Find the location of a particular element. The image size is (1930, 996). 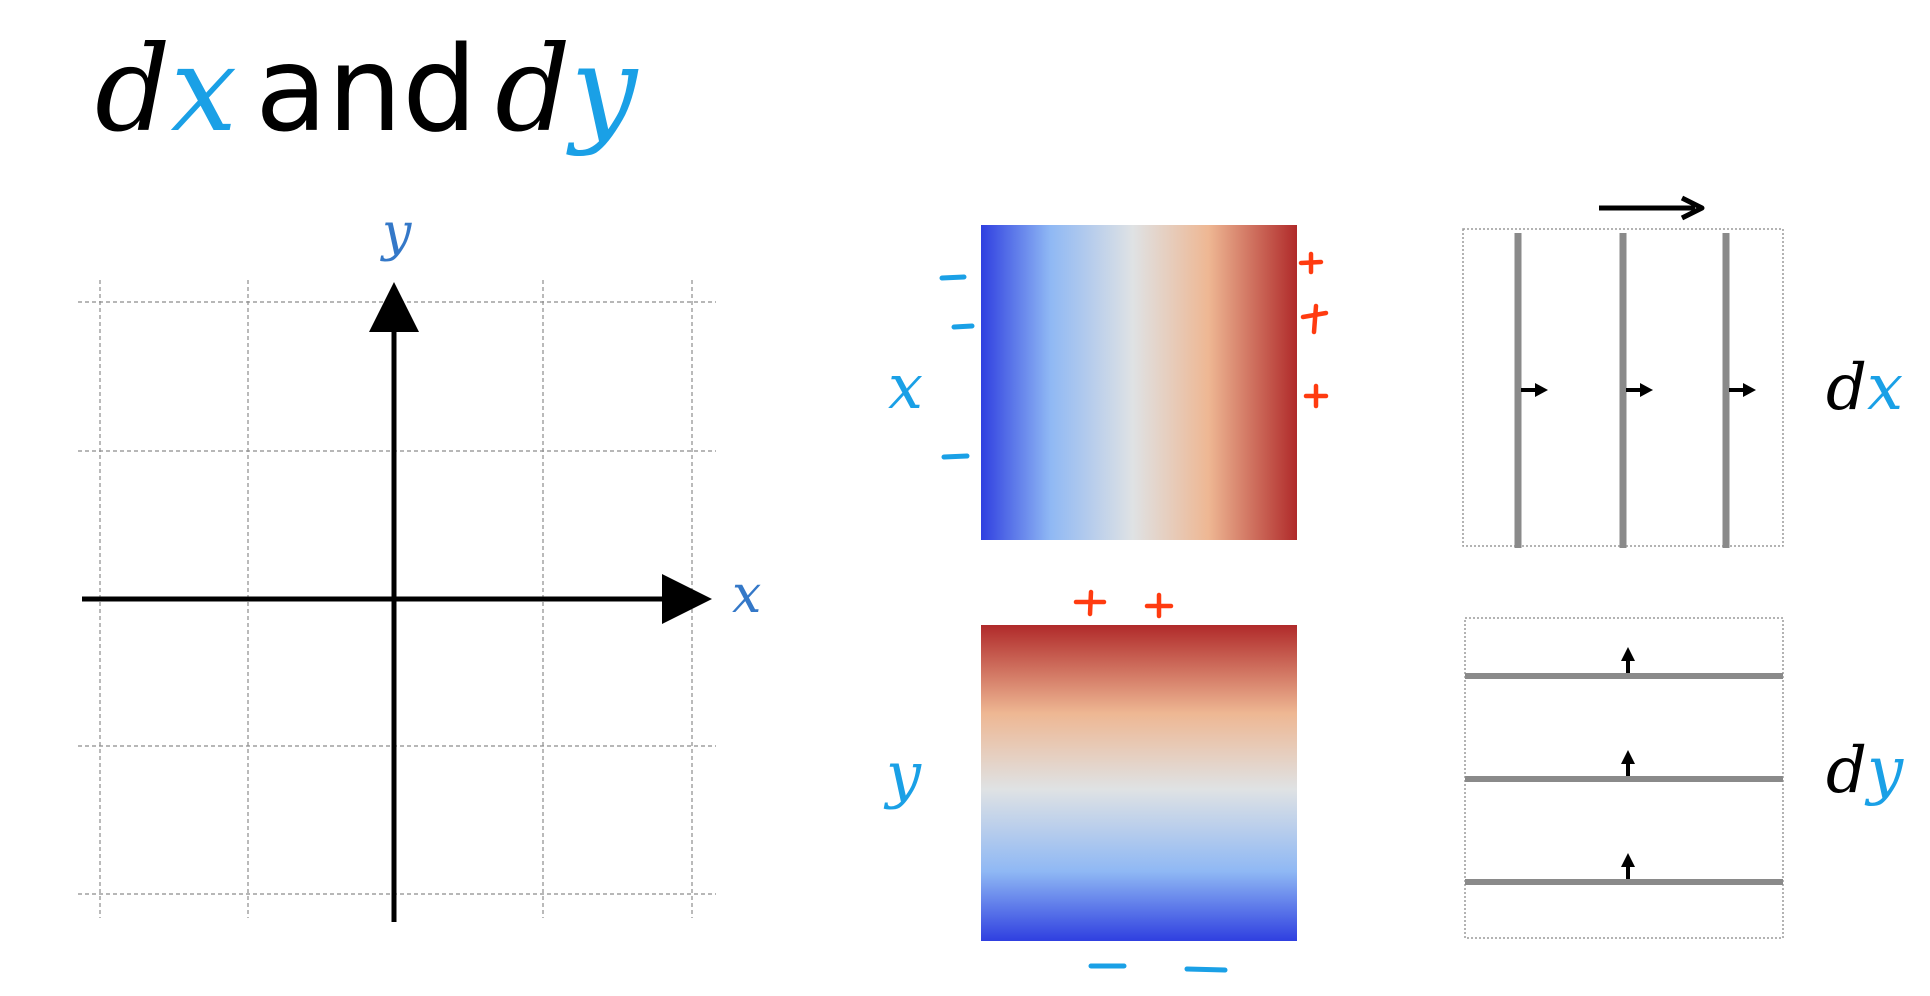

x-gradient-field is located at coordinates (1139, 382).